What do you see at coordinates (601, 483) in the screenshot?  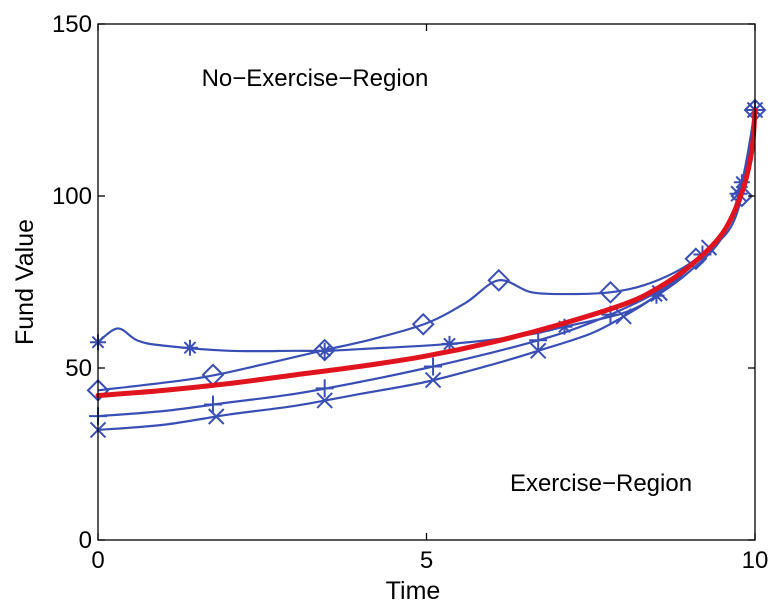 I see `annotation-exercise-region: Exercise−Region` at bounding box center [601, 483].